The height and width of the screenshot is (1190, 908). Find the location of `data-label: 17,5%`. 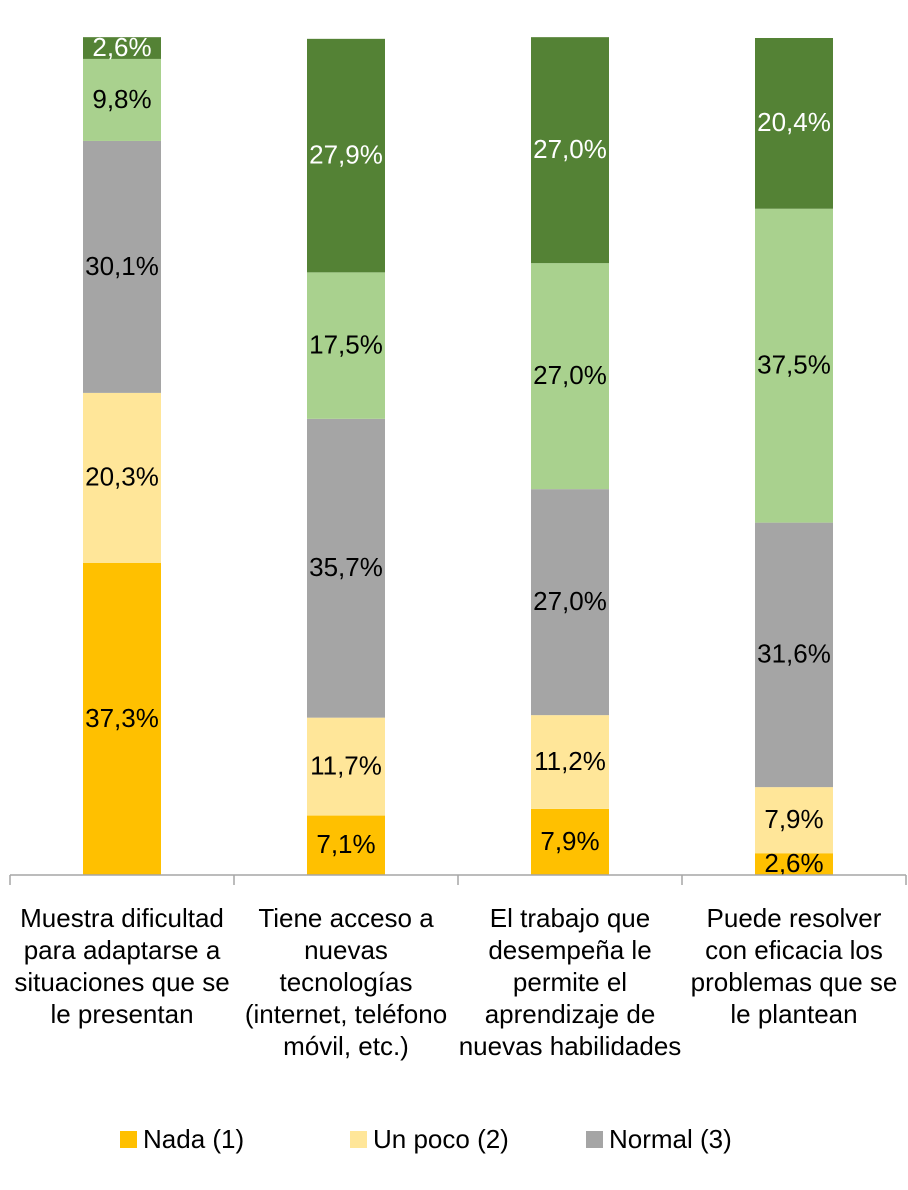

data-label: 17,5% is located at coordinates (346, 344).